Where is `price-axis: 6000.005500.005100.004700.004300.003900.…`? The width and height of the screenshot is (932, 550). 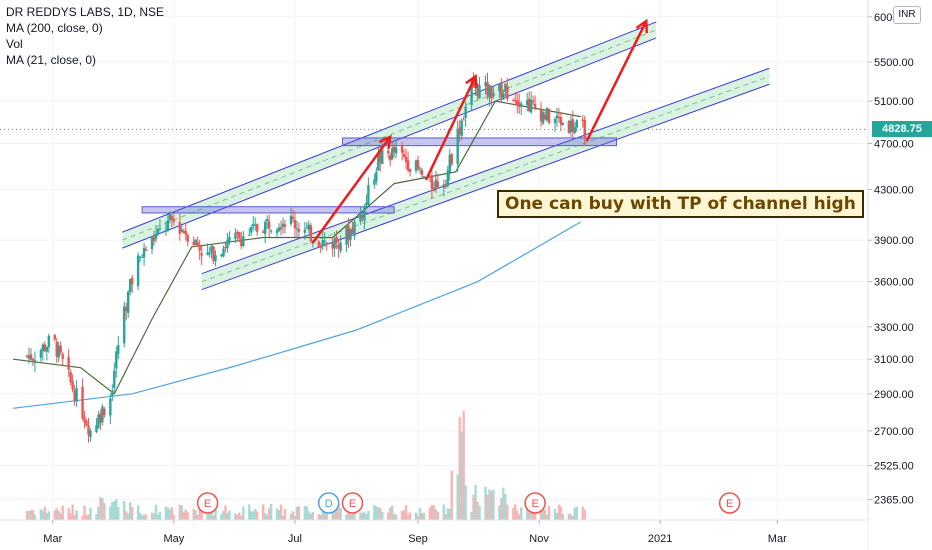 price-axis: 6000.005500.005100.004700.004300.003900.… is located at coordinates (899, 275).